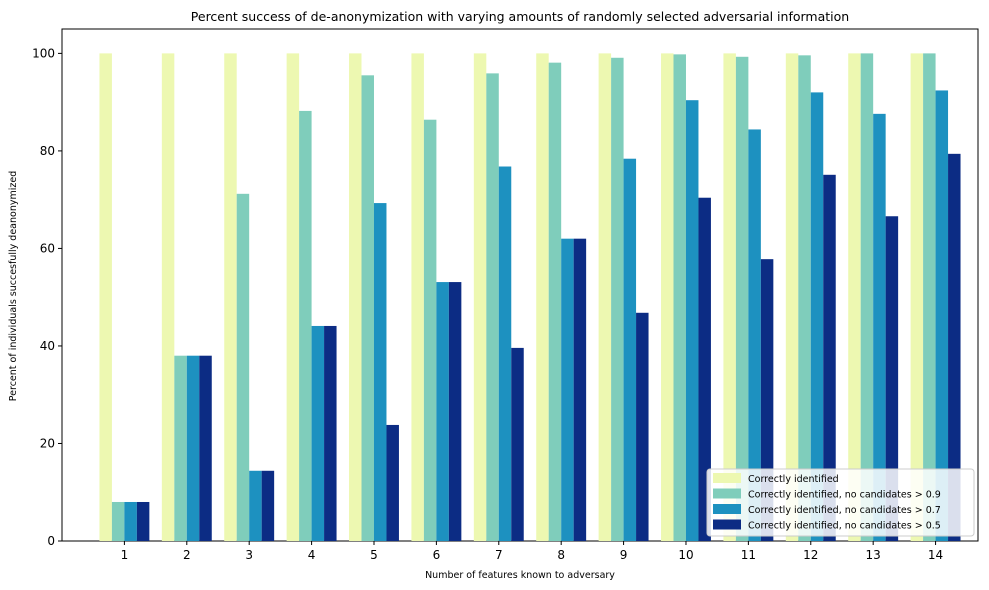 The width and height of the screenshot is (989, 590). What do you see at coordinates (312, 555) in the screenshot?
I see `x-tick-label-4: 4` at bounding box center [312, 555].